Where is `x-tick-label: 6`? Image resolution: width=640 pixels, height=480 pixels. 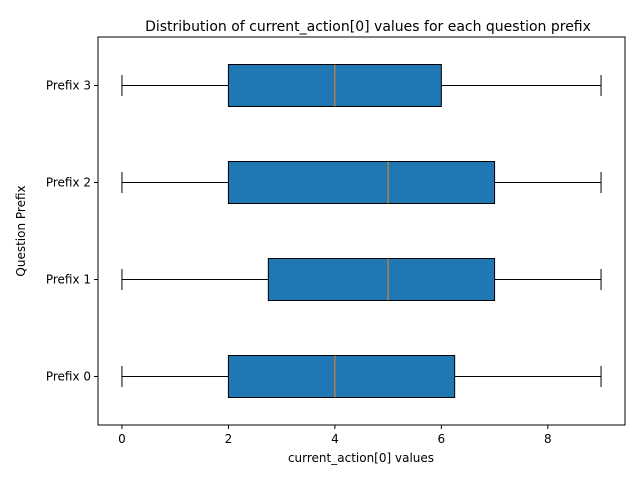 x-tick-label: 6 is located at coordinates (442, 439).